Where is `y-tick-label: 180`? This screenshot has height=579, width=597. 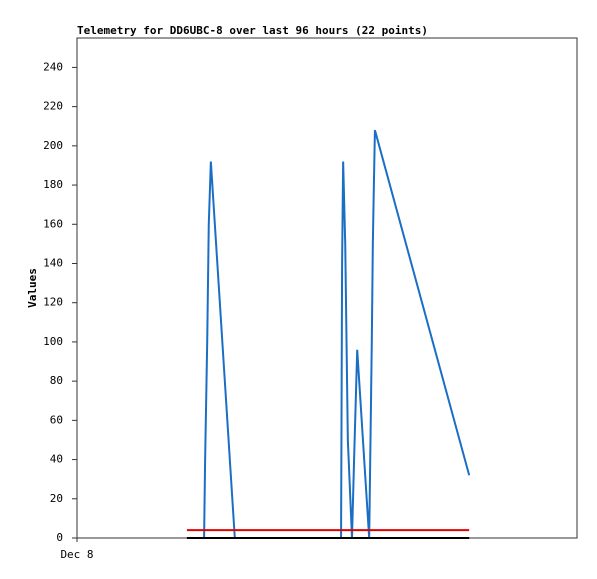 y-tick-label: 180 is located at coordinates (53, 184).